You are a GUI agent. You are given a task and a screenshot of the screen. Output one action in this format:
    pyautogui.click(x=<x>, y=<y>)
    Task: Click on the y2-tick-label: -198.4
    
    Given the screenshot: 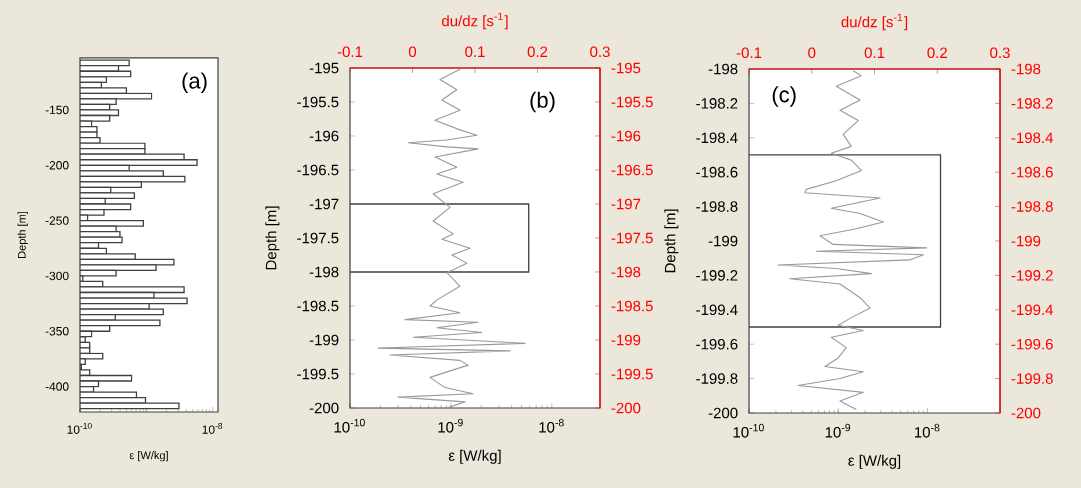 What is the action you would take?
    pyautogui.click(x=1032, y=138)
    